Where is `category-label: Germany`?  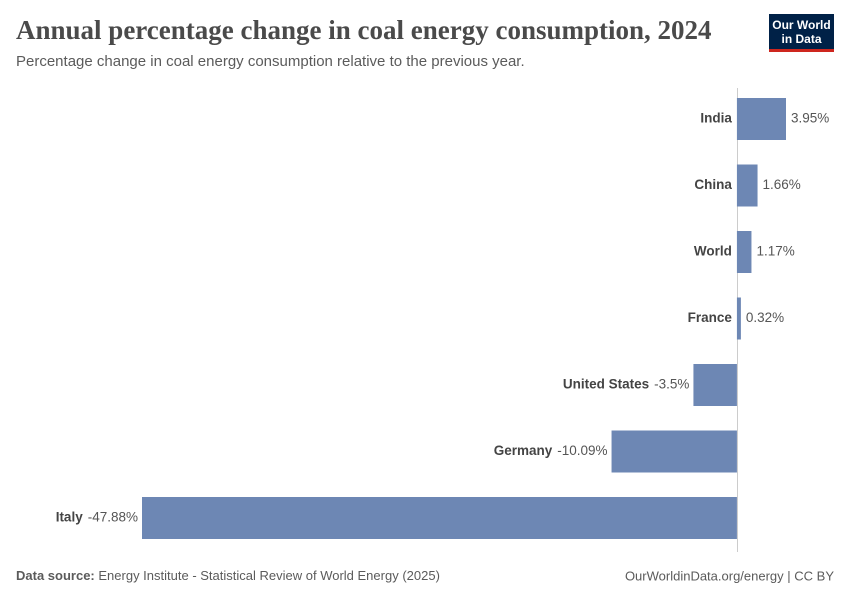
category-label: Germany is located at coordinates (523, 450).